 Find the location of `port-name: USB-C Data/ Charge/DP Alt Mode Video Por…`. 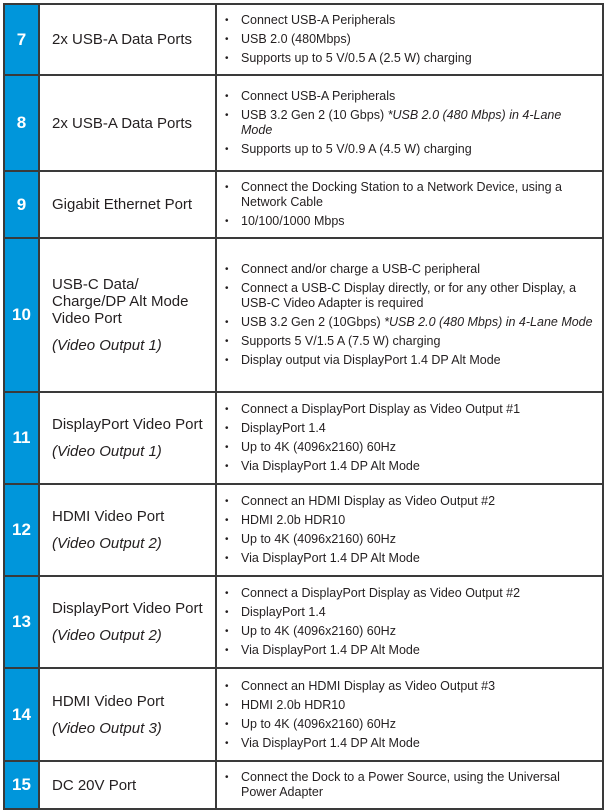

port-name: USB-C Data/ Charge/DP Alt Mode Video Por… is located at coordinates (120, 301).